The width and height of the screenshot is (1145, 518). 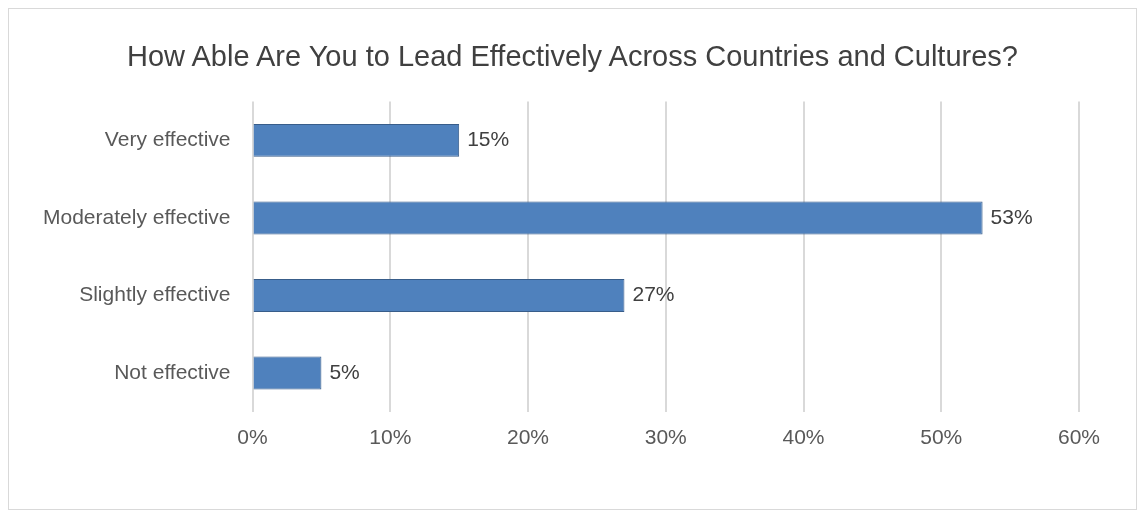 I want to click on chart-title: How Able Are You to Lead Effectively Across Countries and Cultures?, so click(x=572, y=56).